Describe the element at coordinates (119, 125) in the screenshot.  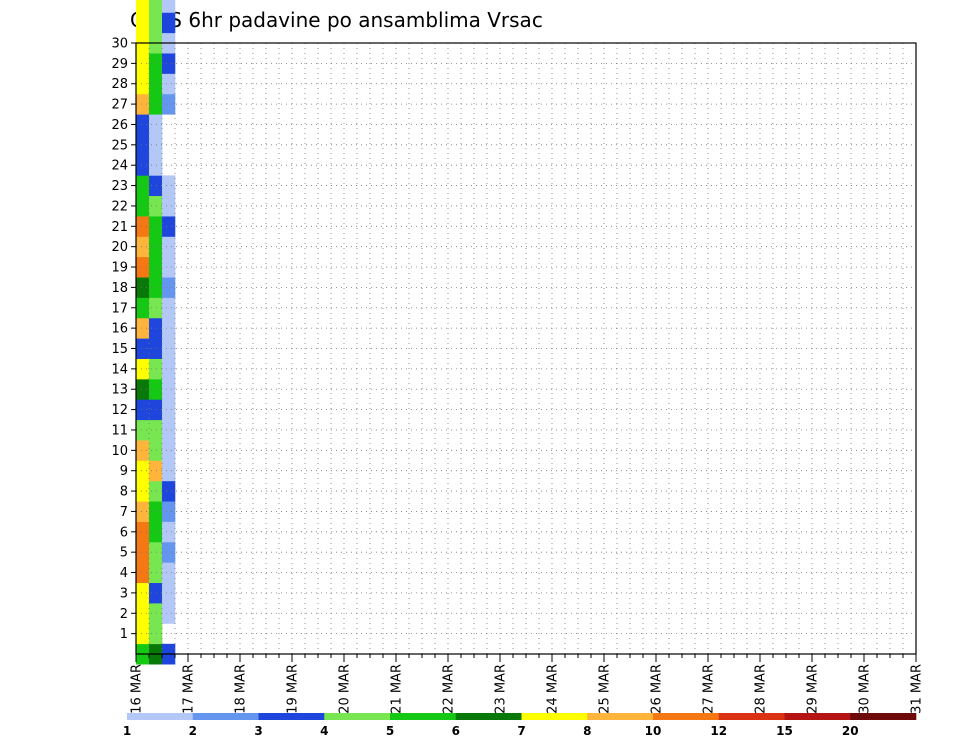
I see `y-tick-label: 26` at that location.